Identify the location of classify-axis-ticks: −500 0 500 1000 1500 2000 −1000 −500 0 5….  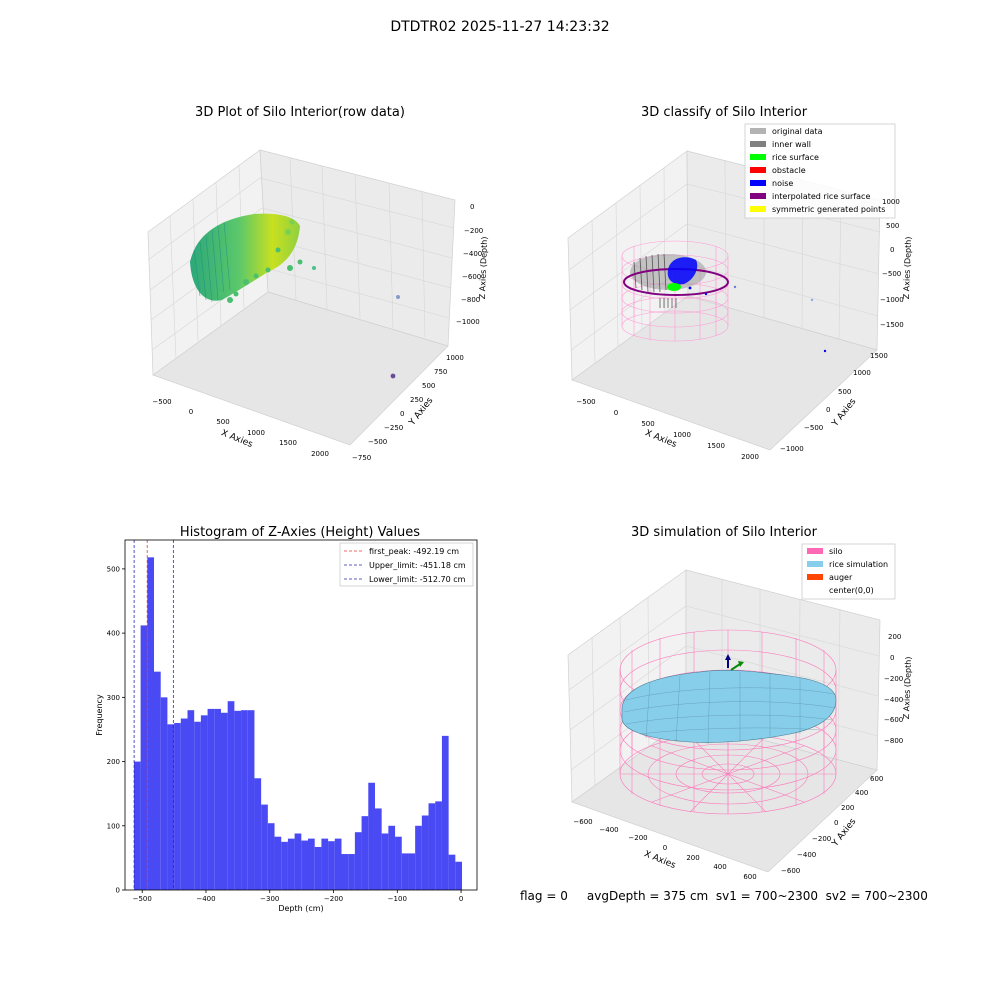
(739, 329).